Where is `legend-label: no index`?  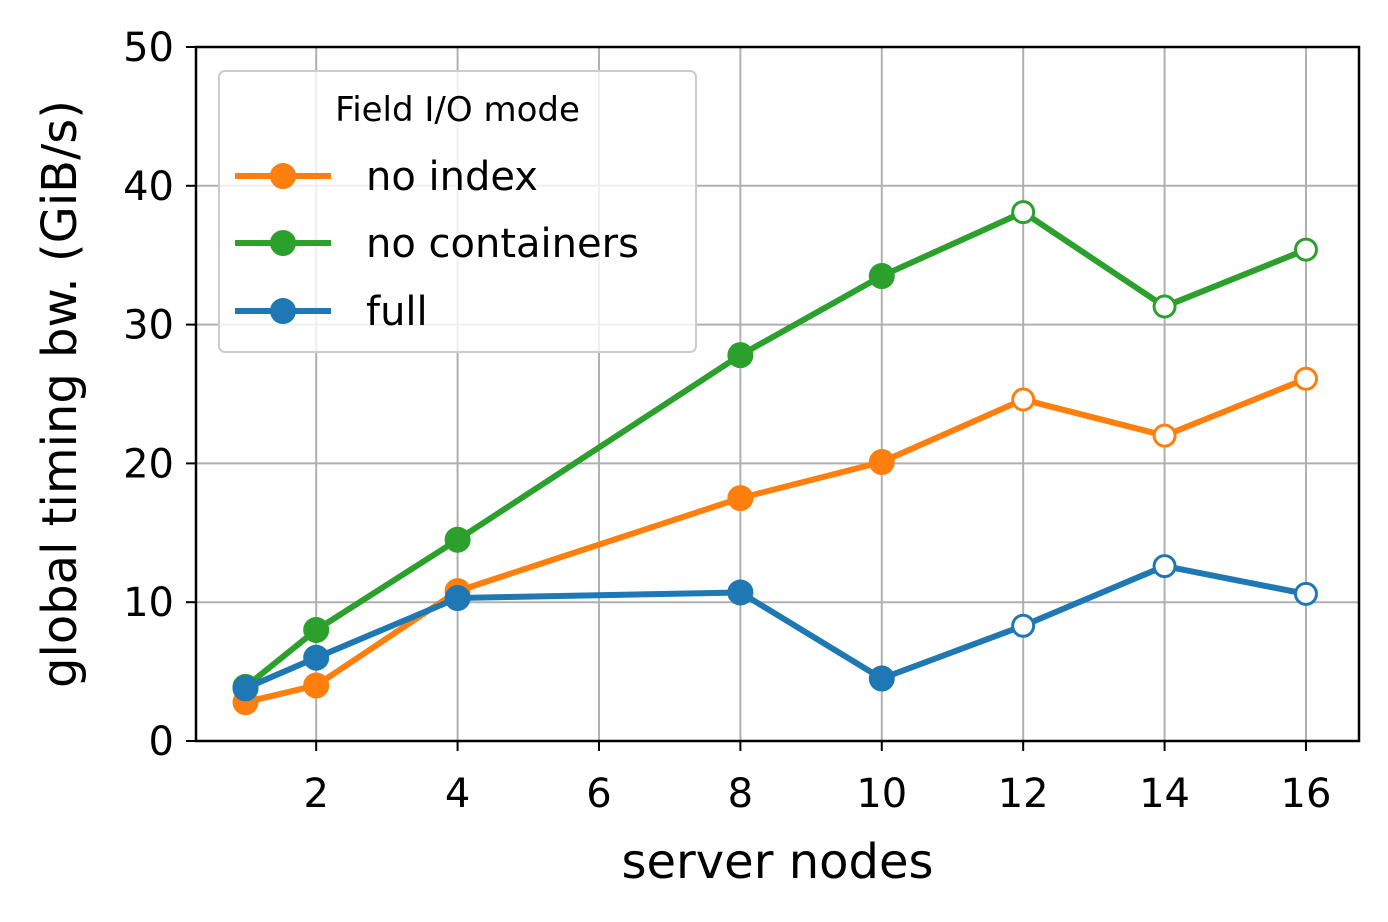 legend-label: no index is located at coordinates (452, 177).